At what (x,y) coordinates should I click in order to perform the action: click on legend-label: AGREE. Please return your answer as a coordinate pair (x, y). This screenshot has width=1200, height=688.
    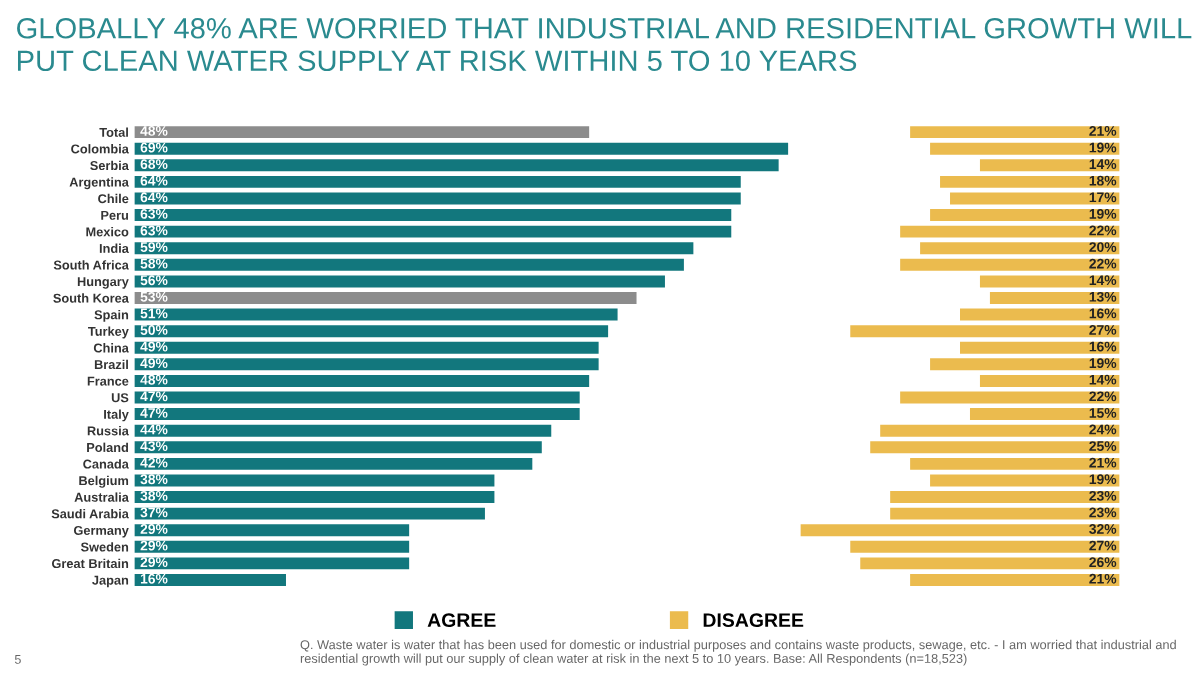
    Looking at the image, I should click on (461, 620).